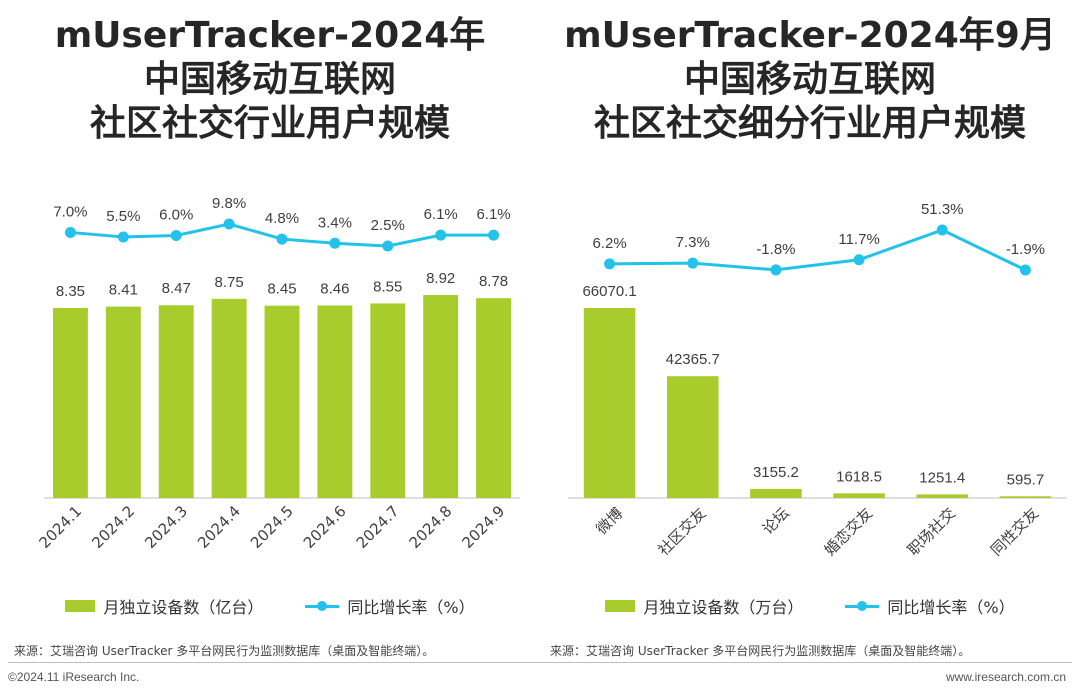 This screenshot has width=1080, height=694. Describe the element at coordinates (776, 472) in the screenshot. I see `right-bar-value-label: 3155.2` at that location.